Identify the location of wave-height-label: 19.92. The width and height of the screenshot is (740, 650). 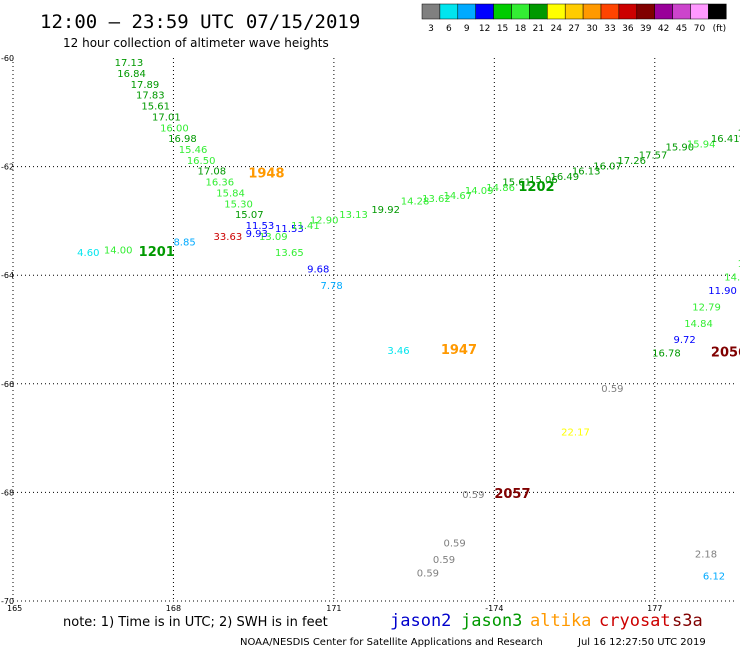
(385, 210).